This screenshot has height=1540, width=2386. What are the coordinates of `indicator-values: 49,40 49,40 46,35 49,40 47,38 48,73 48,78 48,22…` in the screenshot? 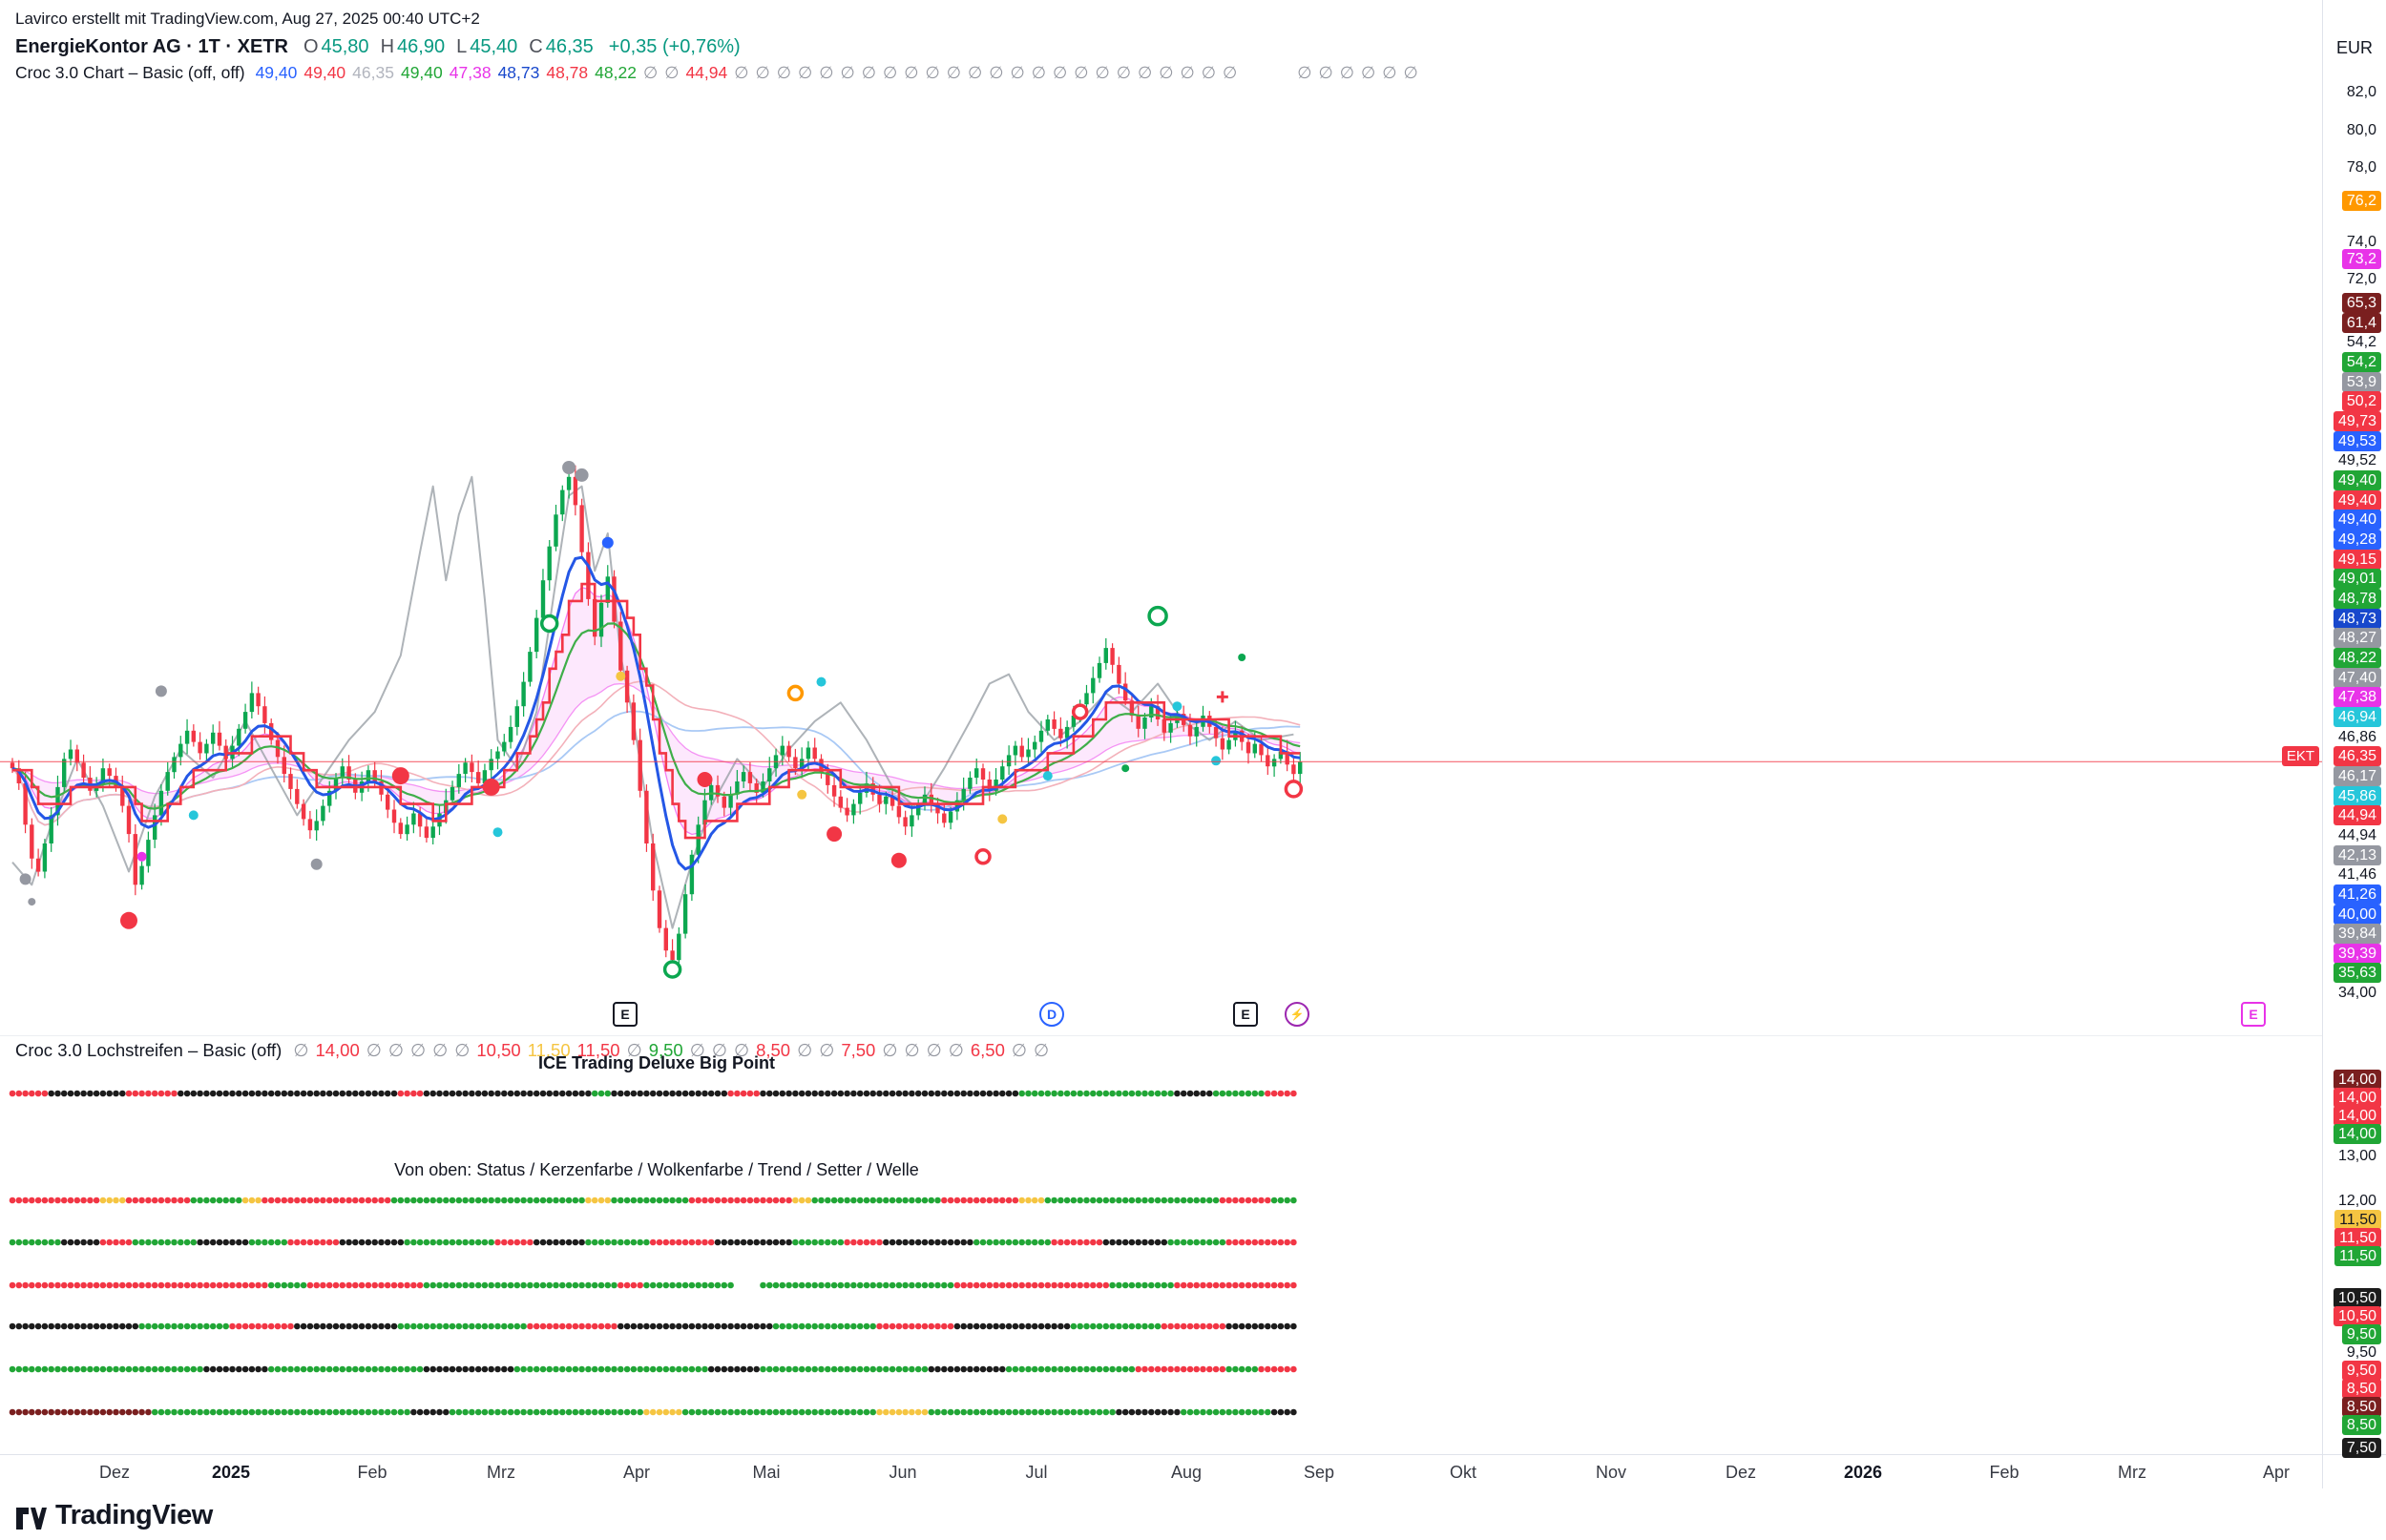 It's located at (747, 73).